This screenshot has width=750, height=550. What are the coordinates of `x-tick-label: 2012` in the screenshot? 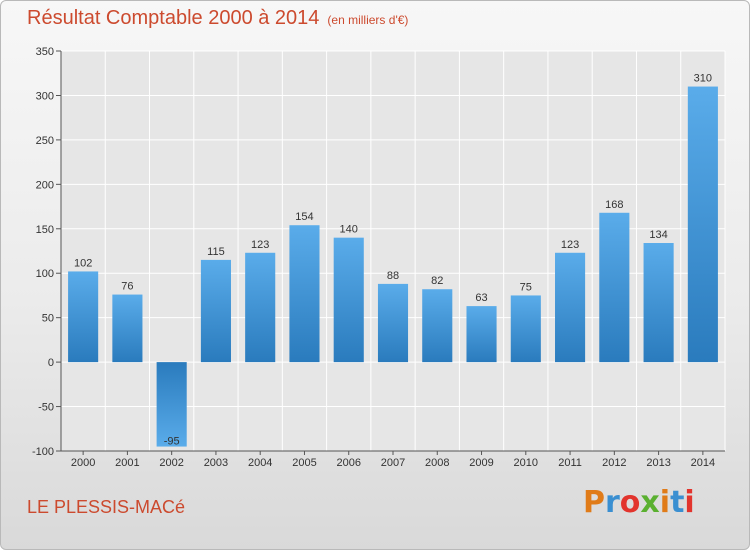 It's located at (614, 463).